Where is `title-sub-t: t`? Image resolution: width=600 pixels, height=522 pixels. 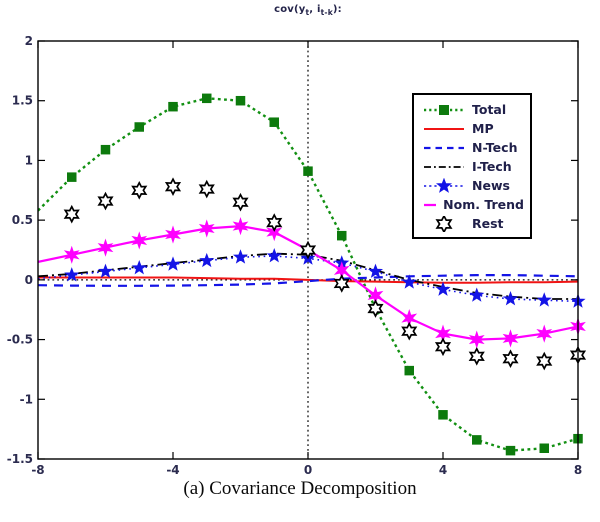 title-sub-t: t is located at coordinates (307, 12).